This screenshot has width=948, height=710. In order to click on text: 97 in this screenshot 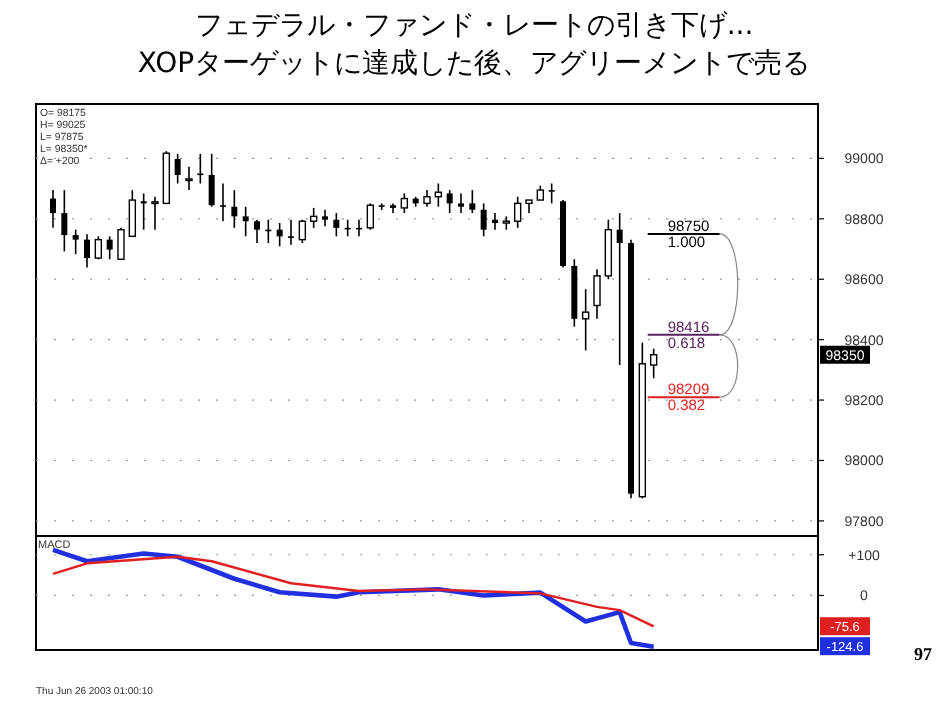, I will do `click(923, 654)`.